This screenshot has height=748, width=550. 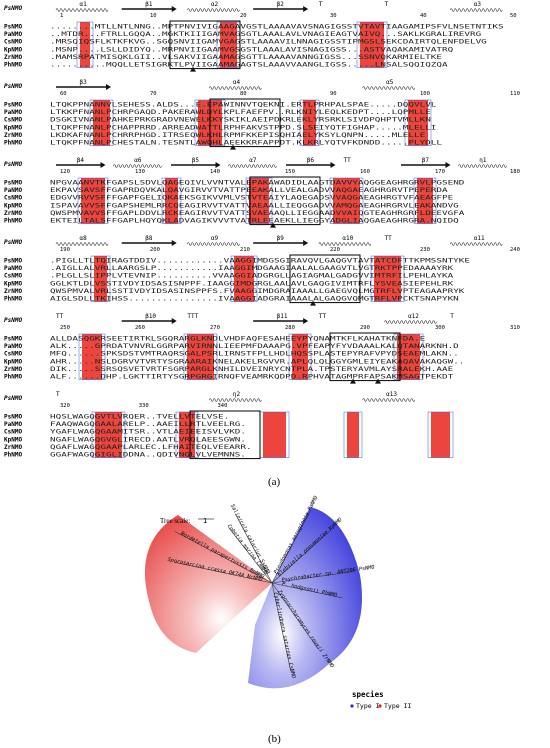 I want to click on secondary-structure-label: α6, so click(x=138, y=160).